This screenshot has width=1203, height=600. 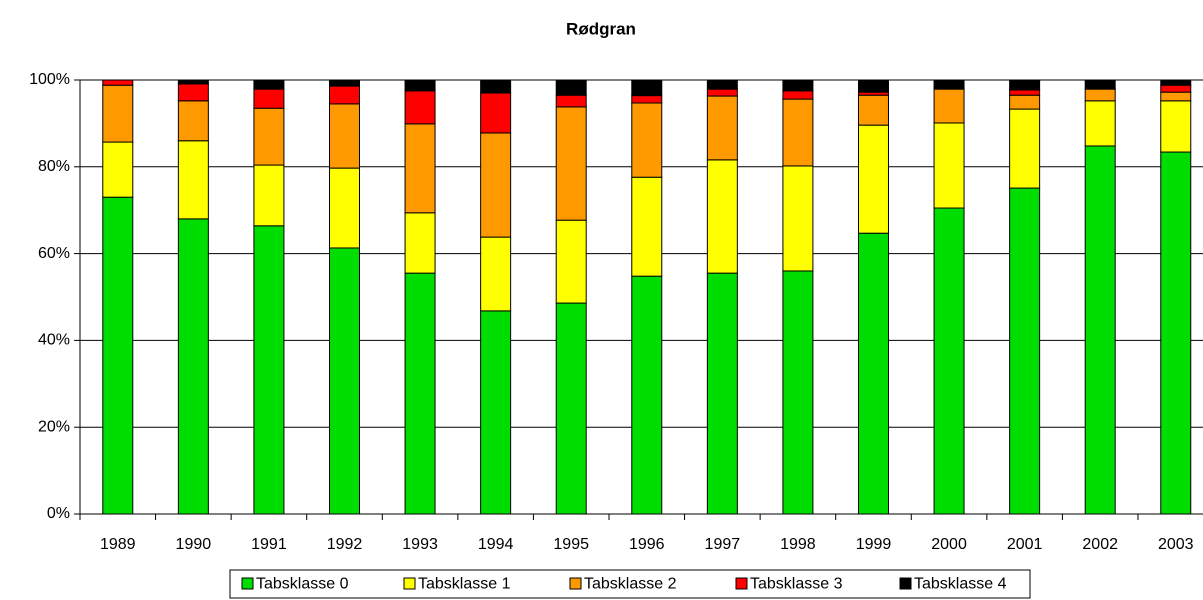 What do you see at coordinates (1100, 544) in the screenshot?
I see `x-tick-label: 2002` at bounding box center [1100, 544].